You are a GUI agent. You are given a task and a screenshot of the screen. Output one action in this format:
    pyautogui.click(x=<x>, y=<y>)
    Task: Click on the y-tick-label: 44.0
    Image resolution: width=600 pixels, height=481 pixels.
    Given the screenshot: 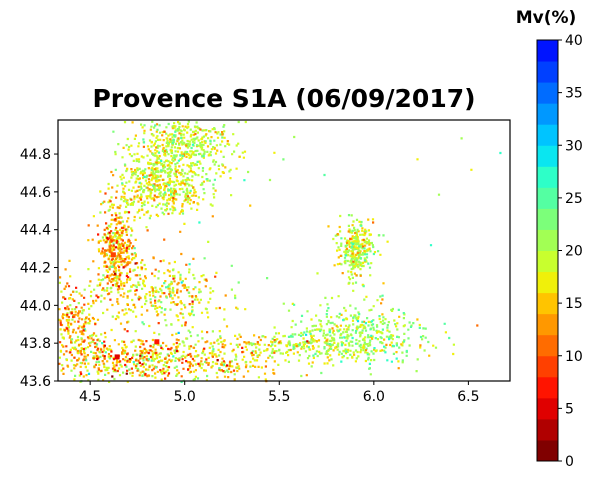 What is the action you would take?
    pyautogui.click(x=35, y=306)
    